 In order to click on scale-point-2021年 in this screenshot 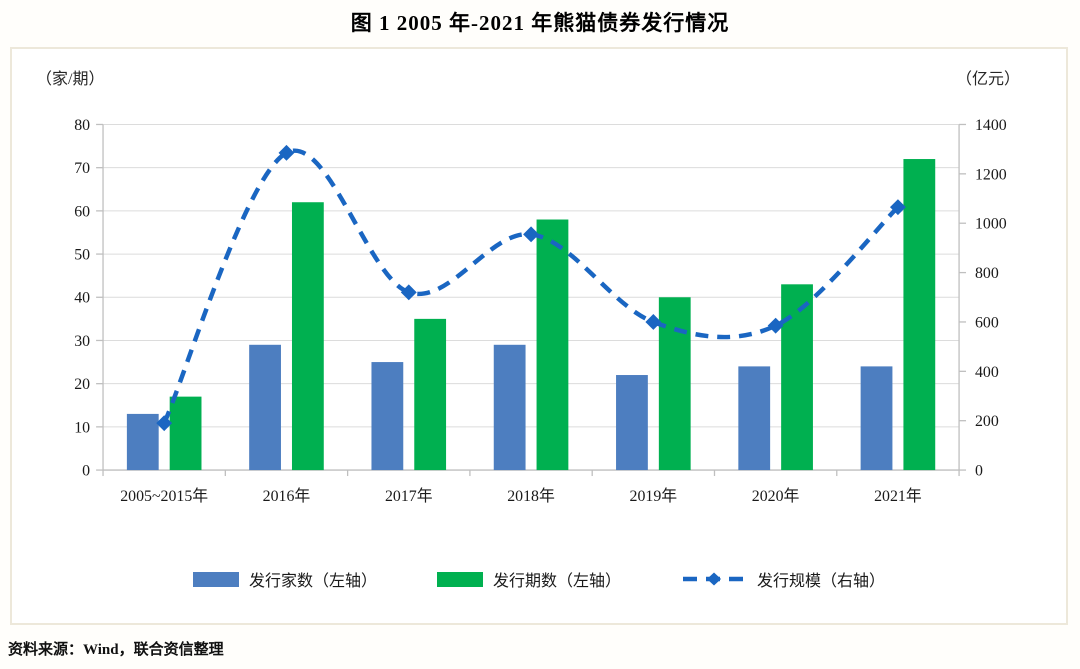, I will do `click(897, 207)`.